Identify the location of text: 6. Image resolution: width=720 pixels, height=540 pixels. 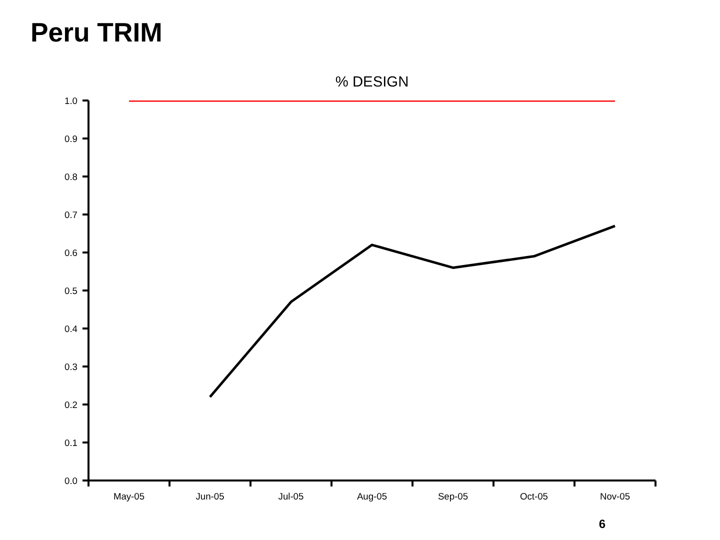
(602, 524).